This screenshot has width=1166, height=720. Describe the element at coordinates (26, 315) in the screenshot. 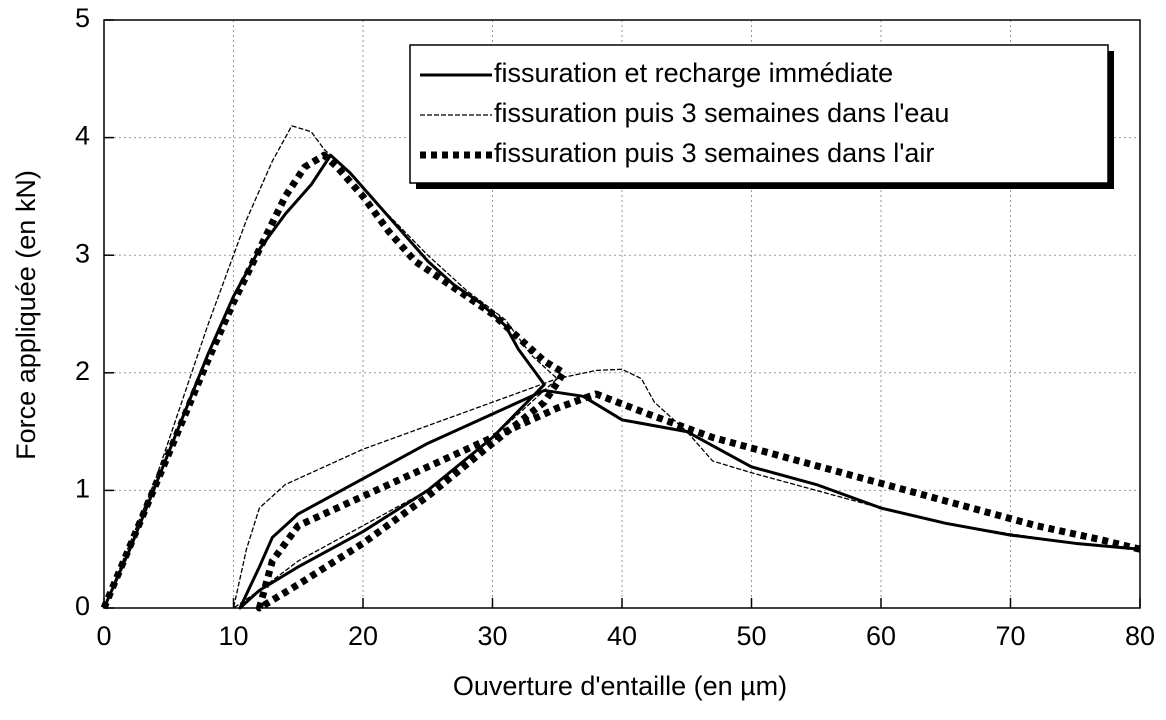

I see `y-axis-label: Force appliquée (en kN)` at that location.